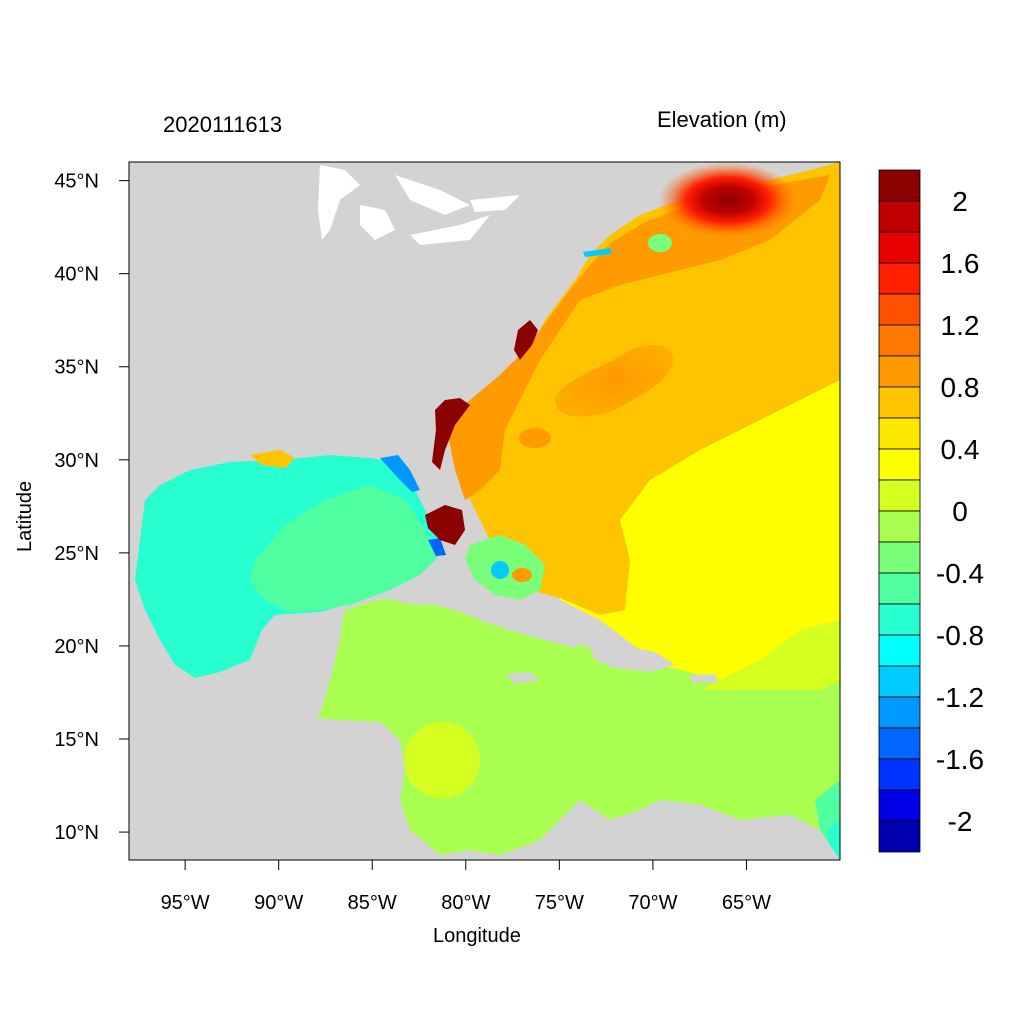  I want to click on y-axis-ticks: 45°N 40°N 35°N 30°N 25°N 20°N 15°N 10°N, so click(91, 507).